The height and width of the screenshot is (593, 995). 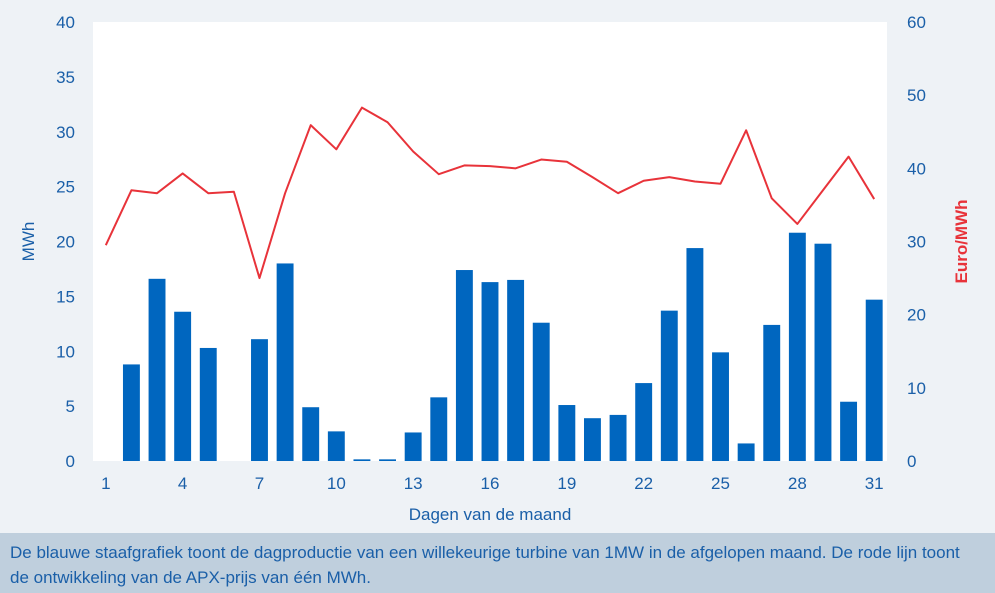 I want to click on y-tick-label: 20, so click(x=65, y=242).